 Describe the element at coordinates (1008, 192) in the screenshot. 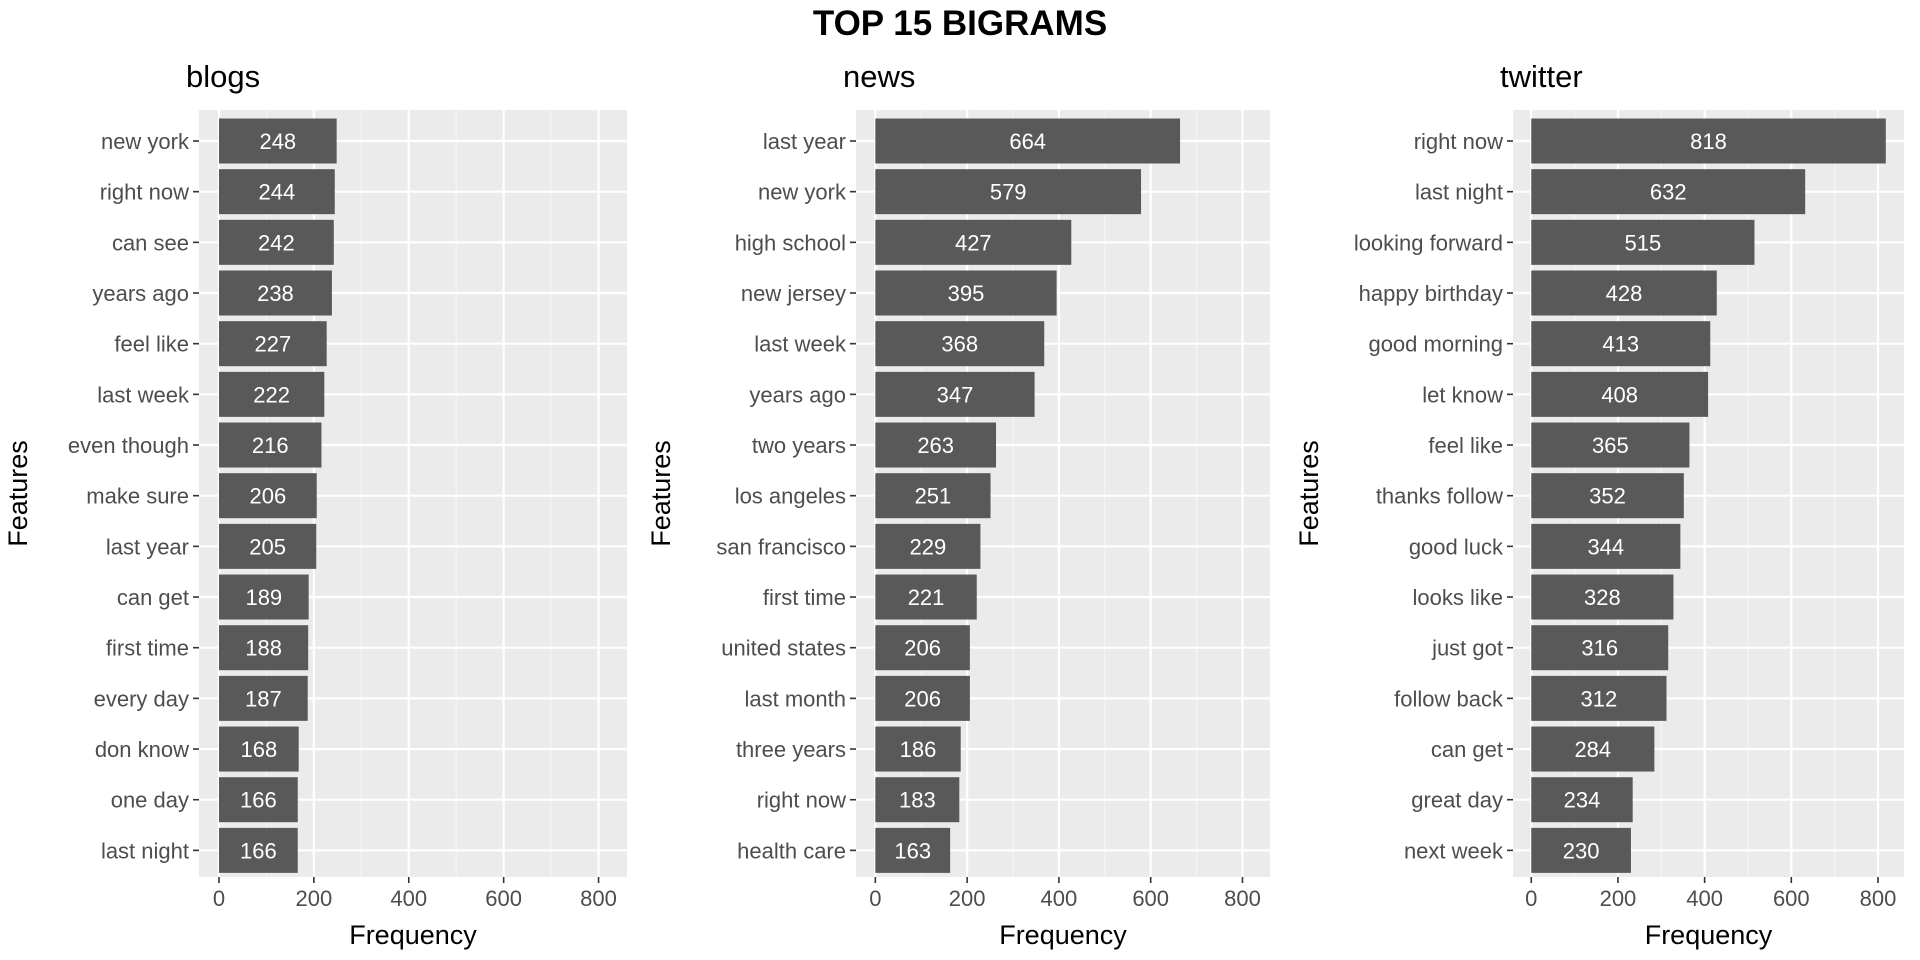

I see `bar-value-label: 579` at that location.